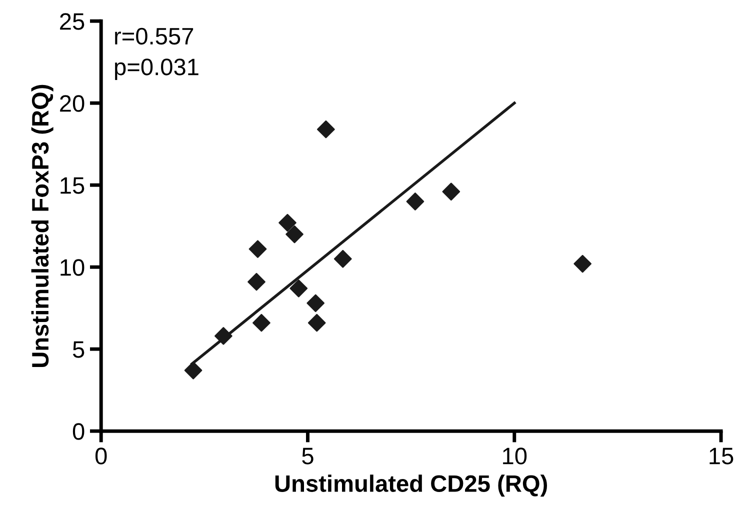 This screenshot has height=527, width=738. I want to click on y-tick-label: 5, so click(78, 349).